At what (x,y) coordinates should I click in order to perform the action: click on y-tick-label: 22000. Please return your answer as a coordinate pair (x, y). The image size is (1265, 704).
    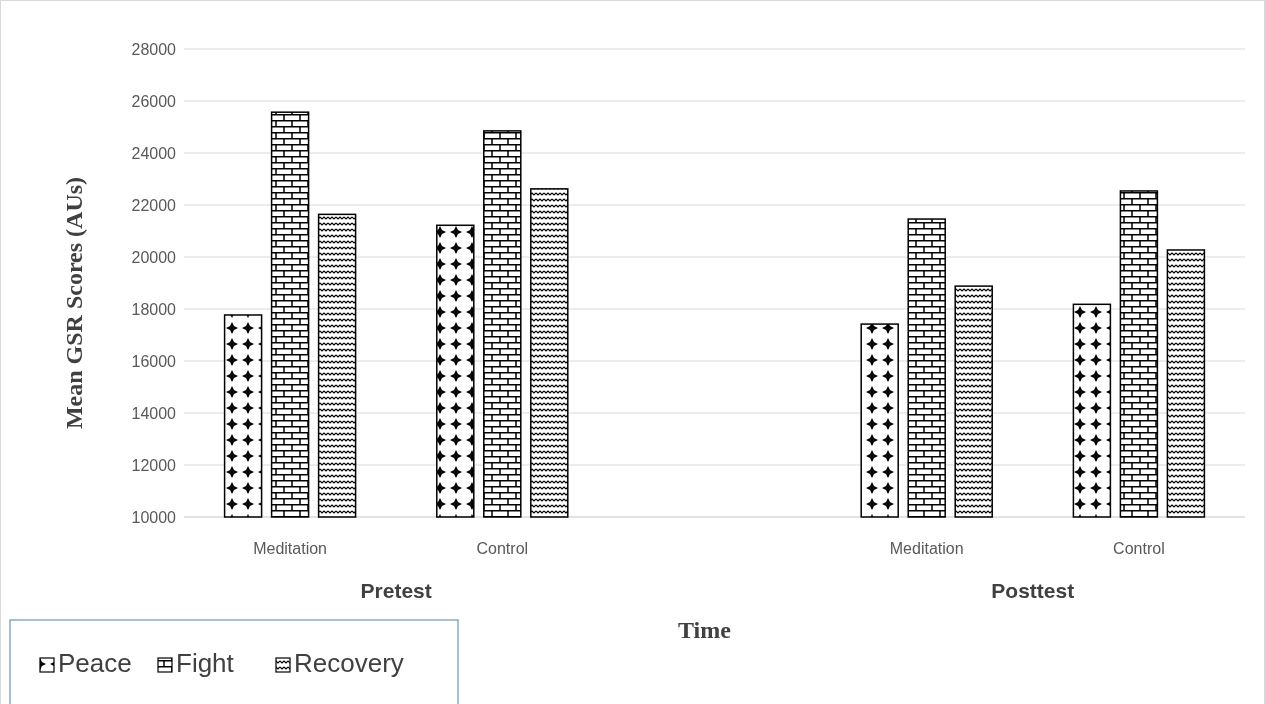
    Looking at the image, I should click on (154, 205).